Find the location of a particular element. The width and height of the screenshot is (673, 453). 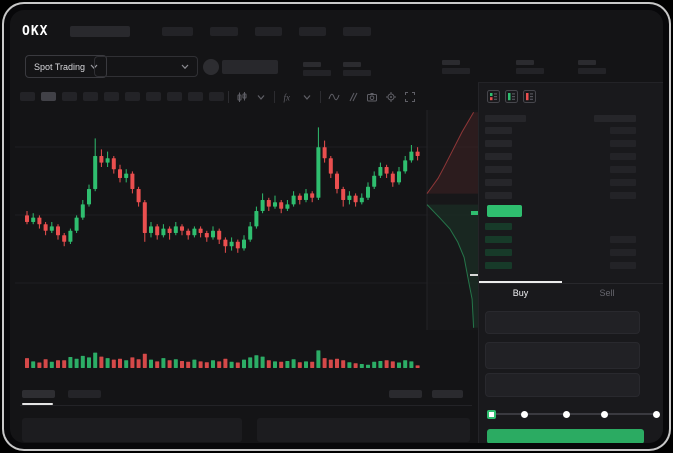

camera-icon is located at coordinates (372, 97).